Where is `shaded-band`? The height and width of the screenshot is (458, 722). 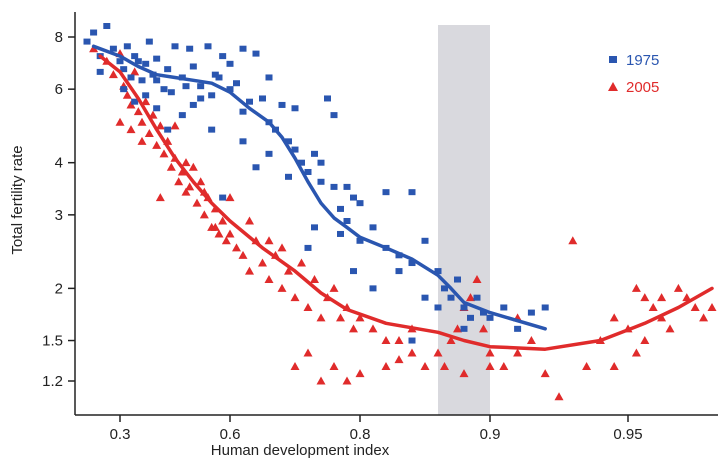 shaded-band is located at coordinates (464, 220).